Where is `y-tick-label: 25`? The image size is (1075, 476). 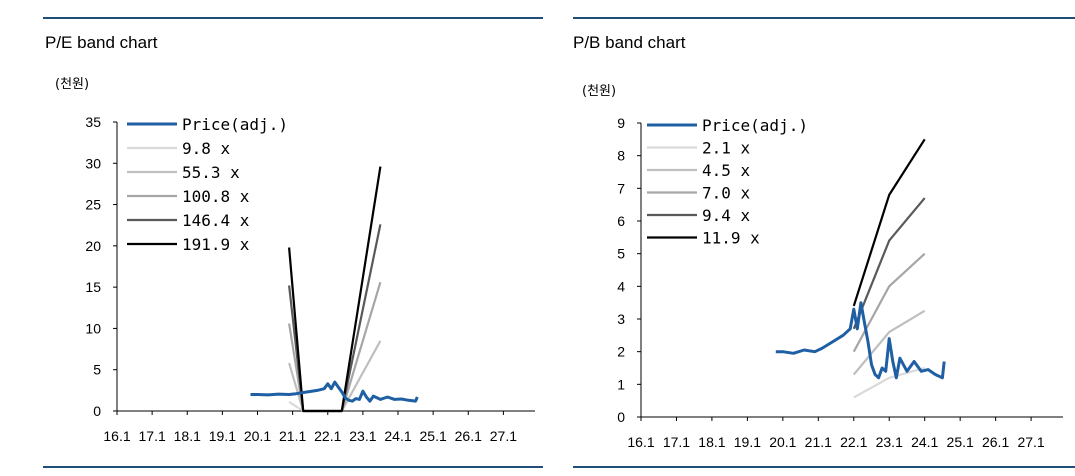 y-tick-label: 25 is located at coordinates (93, 205).